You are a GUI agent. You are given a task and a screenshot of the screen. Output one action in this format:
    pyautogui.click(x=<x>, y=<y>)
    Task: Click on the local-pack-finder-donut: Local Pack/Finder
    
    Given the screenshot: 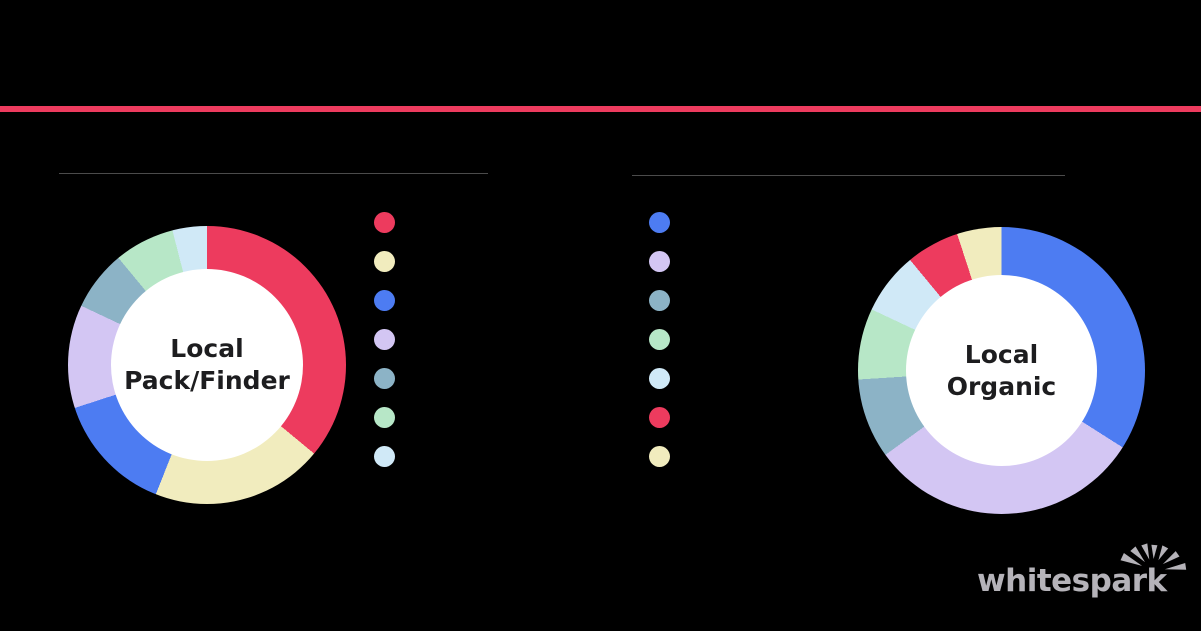 What is the action you would take?
    pyautogui.click(x=207, y=365)
    